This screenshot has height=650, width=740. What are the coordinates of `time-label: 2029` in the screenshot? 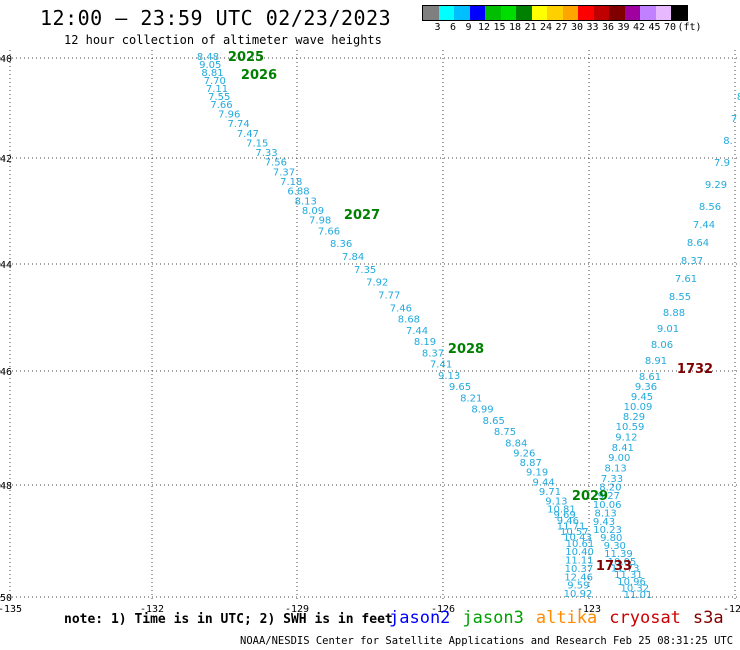 It's located at (590, 496).